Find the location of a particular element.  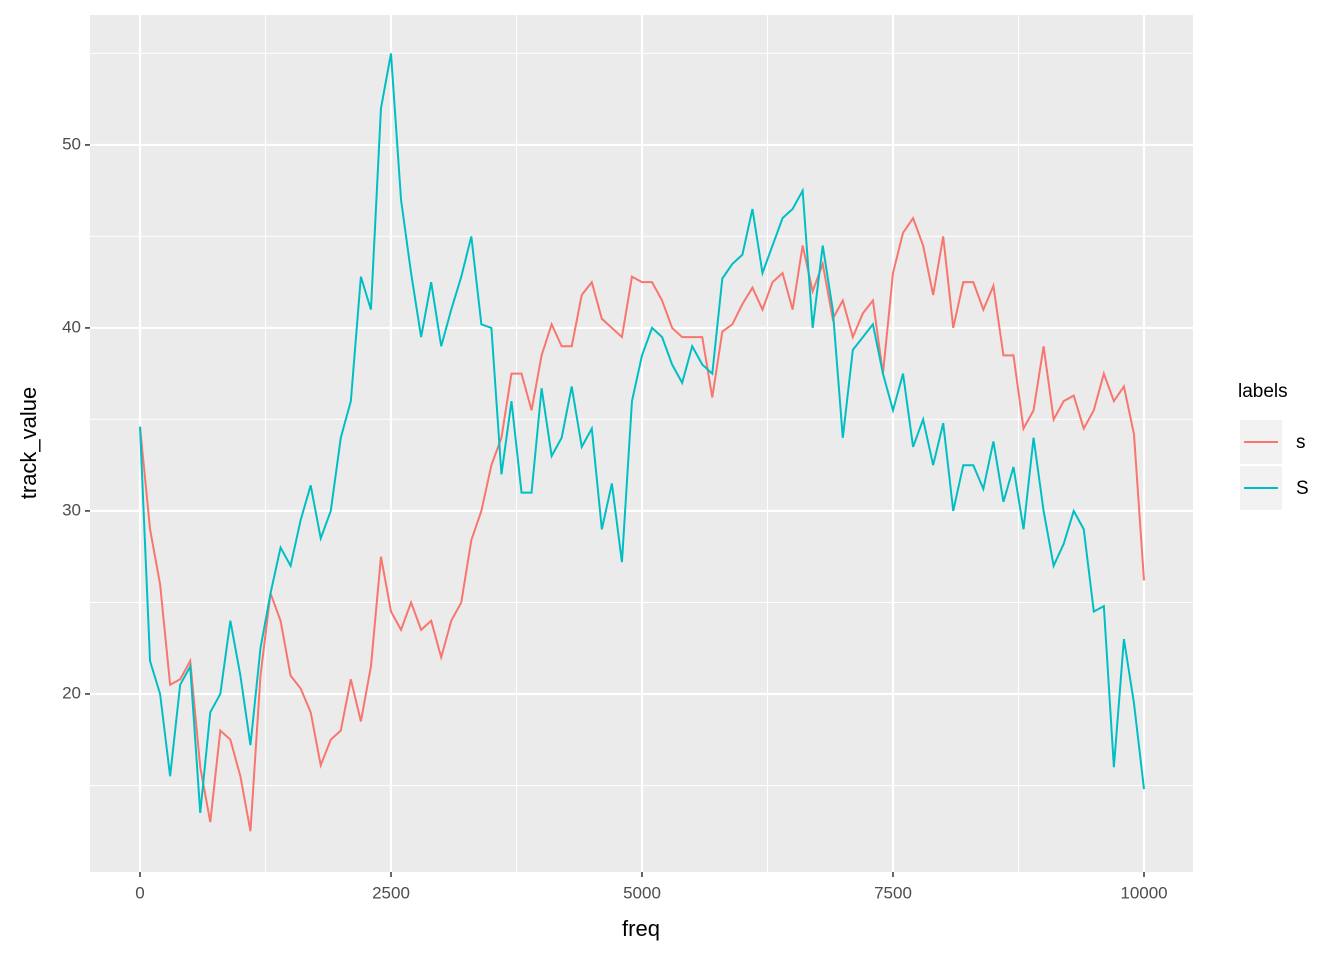

y-tick-label: 50 is located at coordinates (71, 143).